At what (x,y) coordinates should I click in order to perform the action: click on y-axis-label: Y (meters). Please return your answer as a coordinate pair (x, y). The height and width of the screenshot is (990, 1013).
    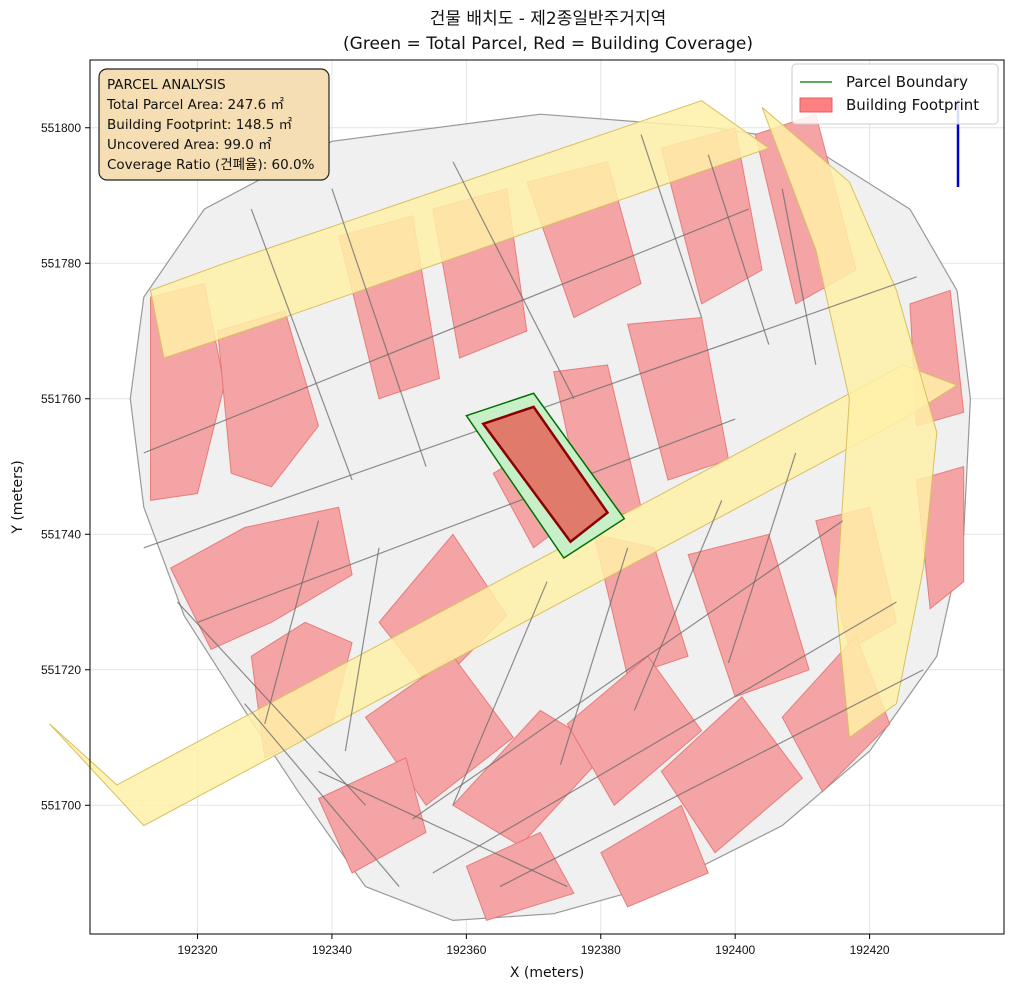
    Looking at the image, I should click on (18, 497).